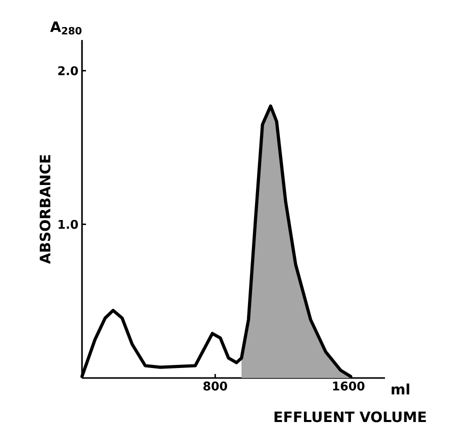  I want to click on y-tick-label: 2.0, so click(68, 71).